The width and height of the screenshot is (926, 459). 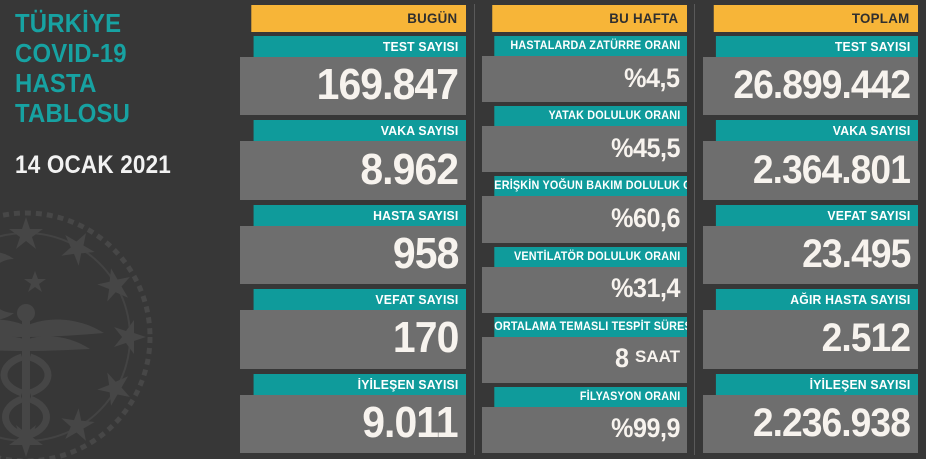 I want to click on stat-label: YATAK DOLULUK ORANI, so click(x=590, y=116).